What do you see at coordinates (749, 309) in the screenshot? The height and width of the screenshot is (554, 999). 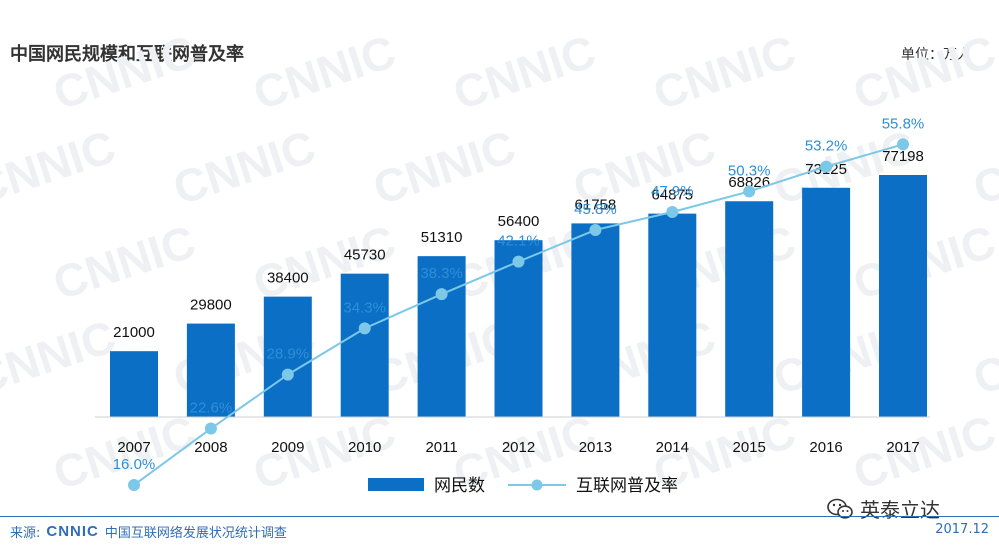 I see `bar-2015` at bounding box center [749, 309].